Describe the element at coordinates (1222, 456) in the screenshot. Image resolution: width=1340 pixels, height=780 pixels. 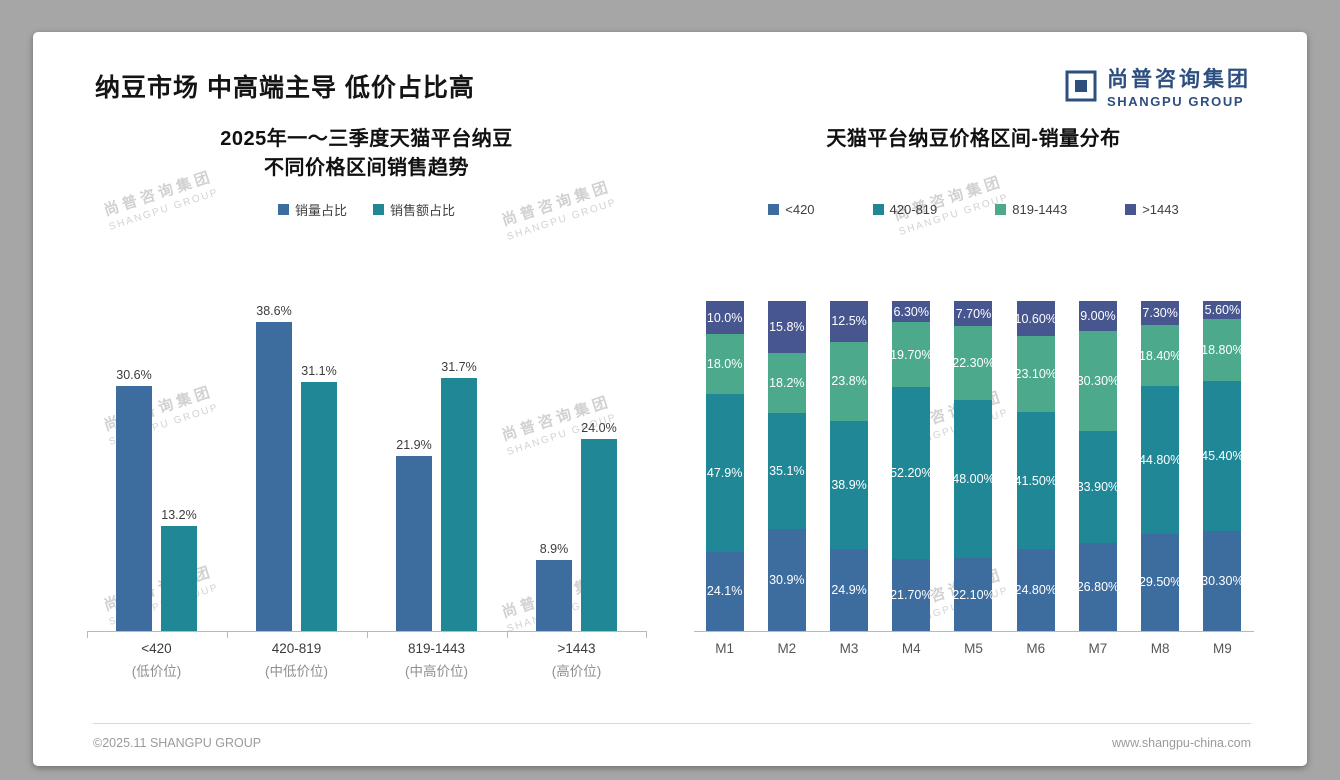
I see `segment-value-label: 45.40%` at that location.